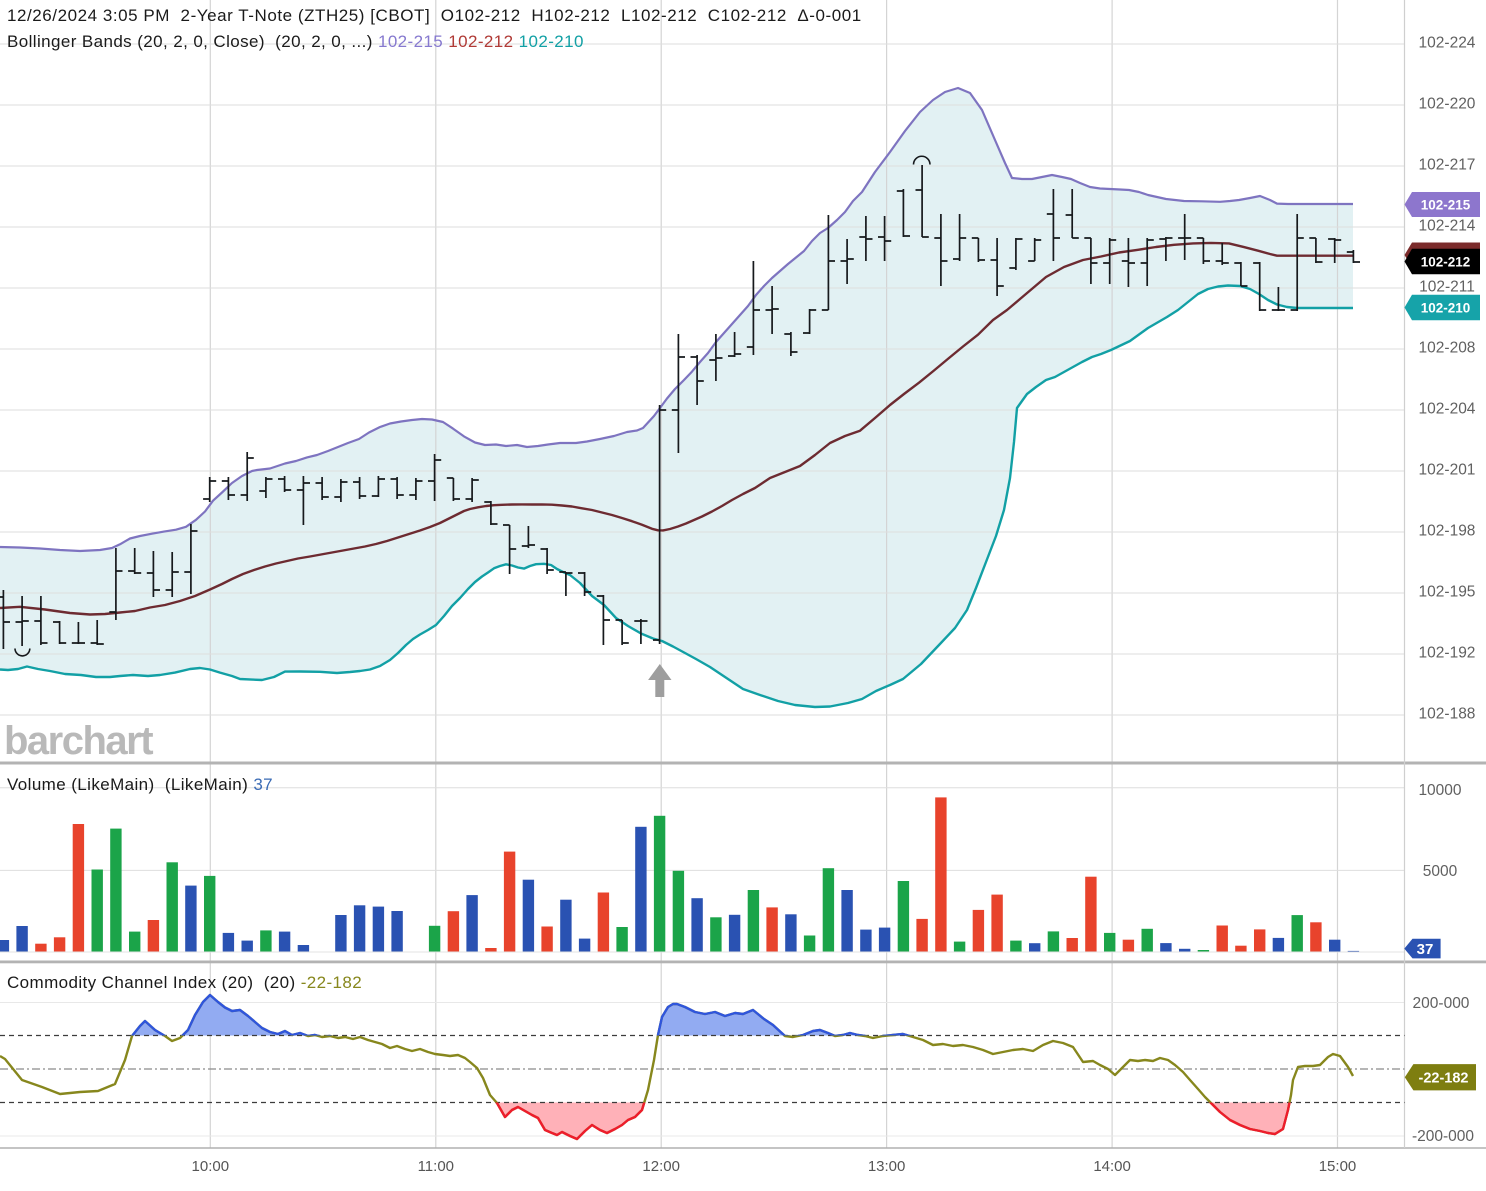 This screenshot has width=1486, height=1191. What do you see at coordinates (1446, 261) in the screenshot?
I see `svg-text: 102-212` at bounding box center [1446, 261].